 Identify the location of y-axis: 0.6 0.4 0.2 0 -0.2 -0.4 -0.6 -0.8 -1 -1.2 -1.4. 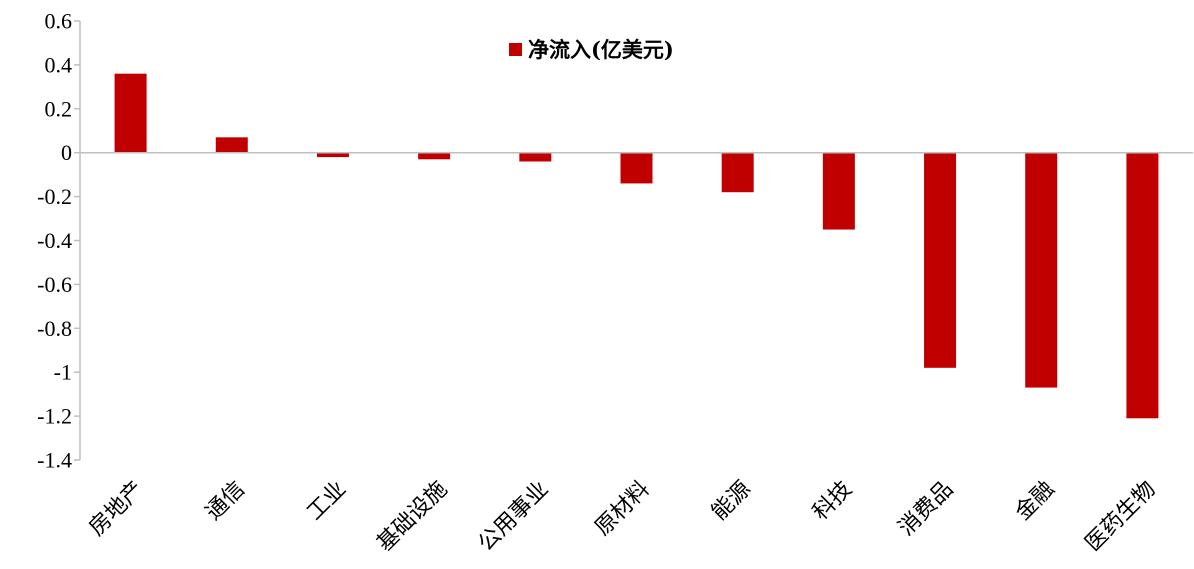
(59, 241).